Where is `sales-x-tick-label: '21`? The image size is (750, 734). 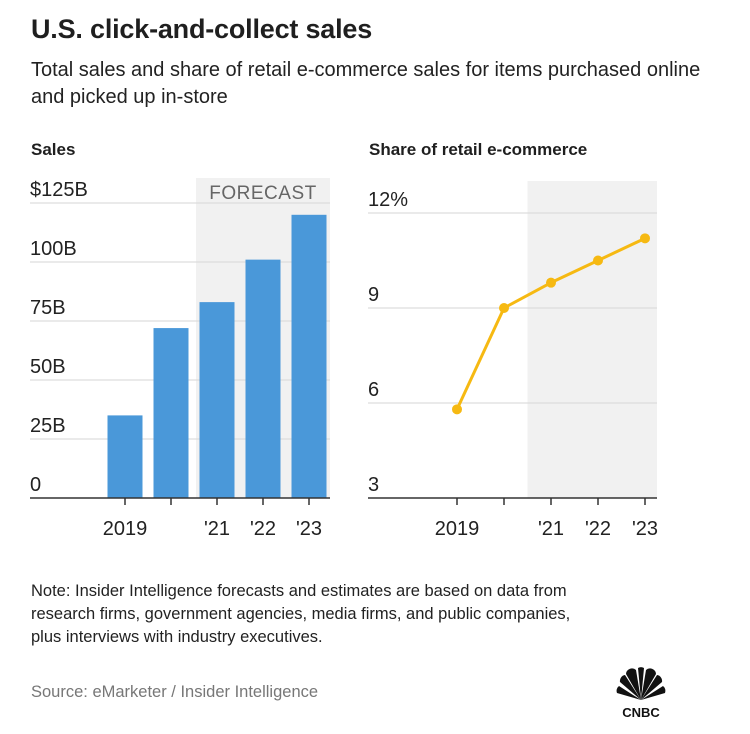 sales-x-tick-label: '21 is located at coordinates (217, 529).